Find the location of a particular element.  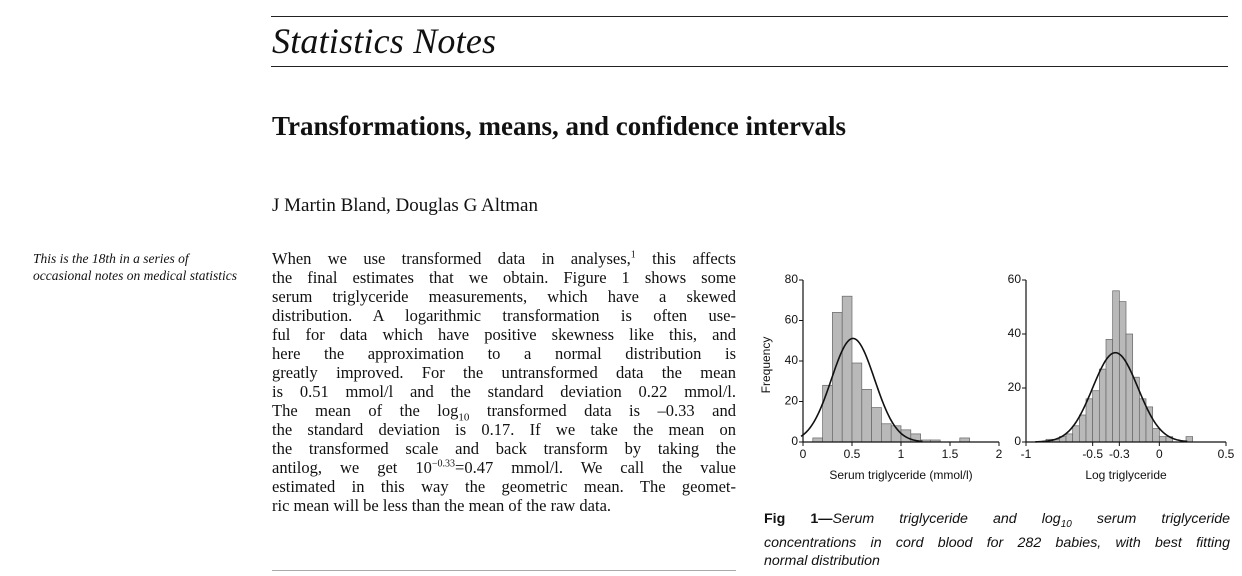

chart-log-triglyceride: -1 -0.5 -0.3 0 0.5 0 20 40 60 Log triglyceride is located at coordinates (1121, 377).